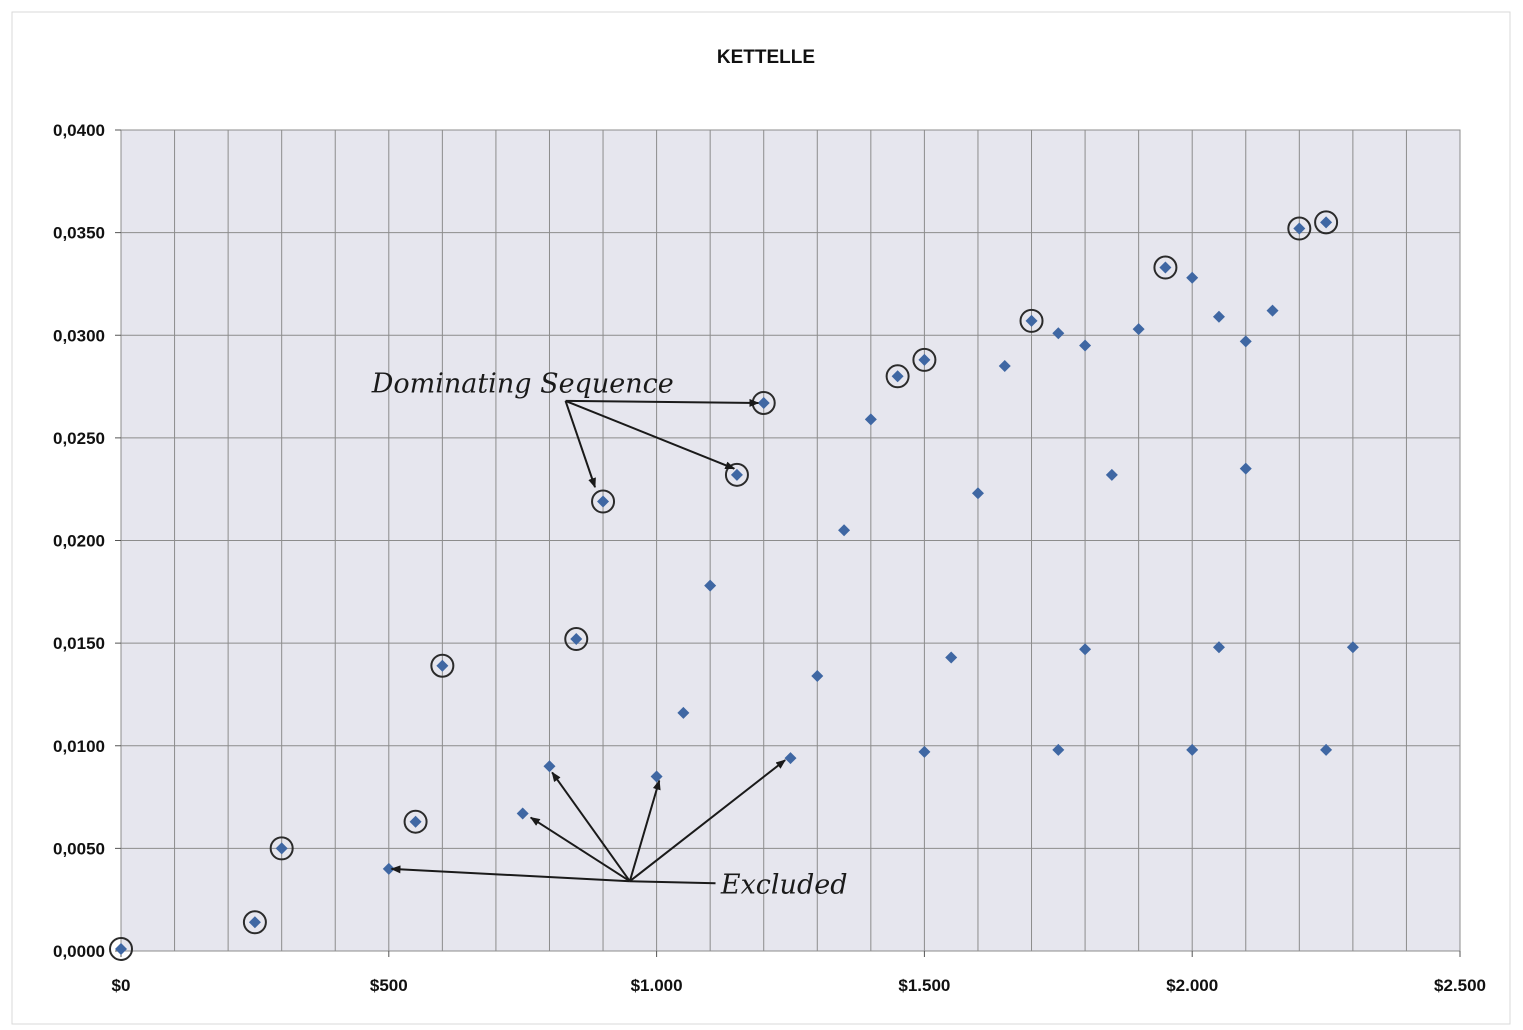  I want to click on x-axis: $0 $500 $1.000 $1.500 $2.000 $2.500, so click(799, 973).